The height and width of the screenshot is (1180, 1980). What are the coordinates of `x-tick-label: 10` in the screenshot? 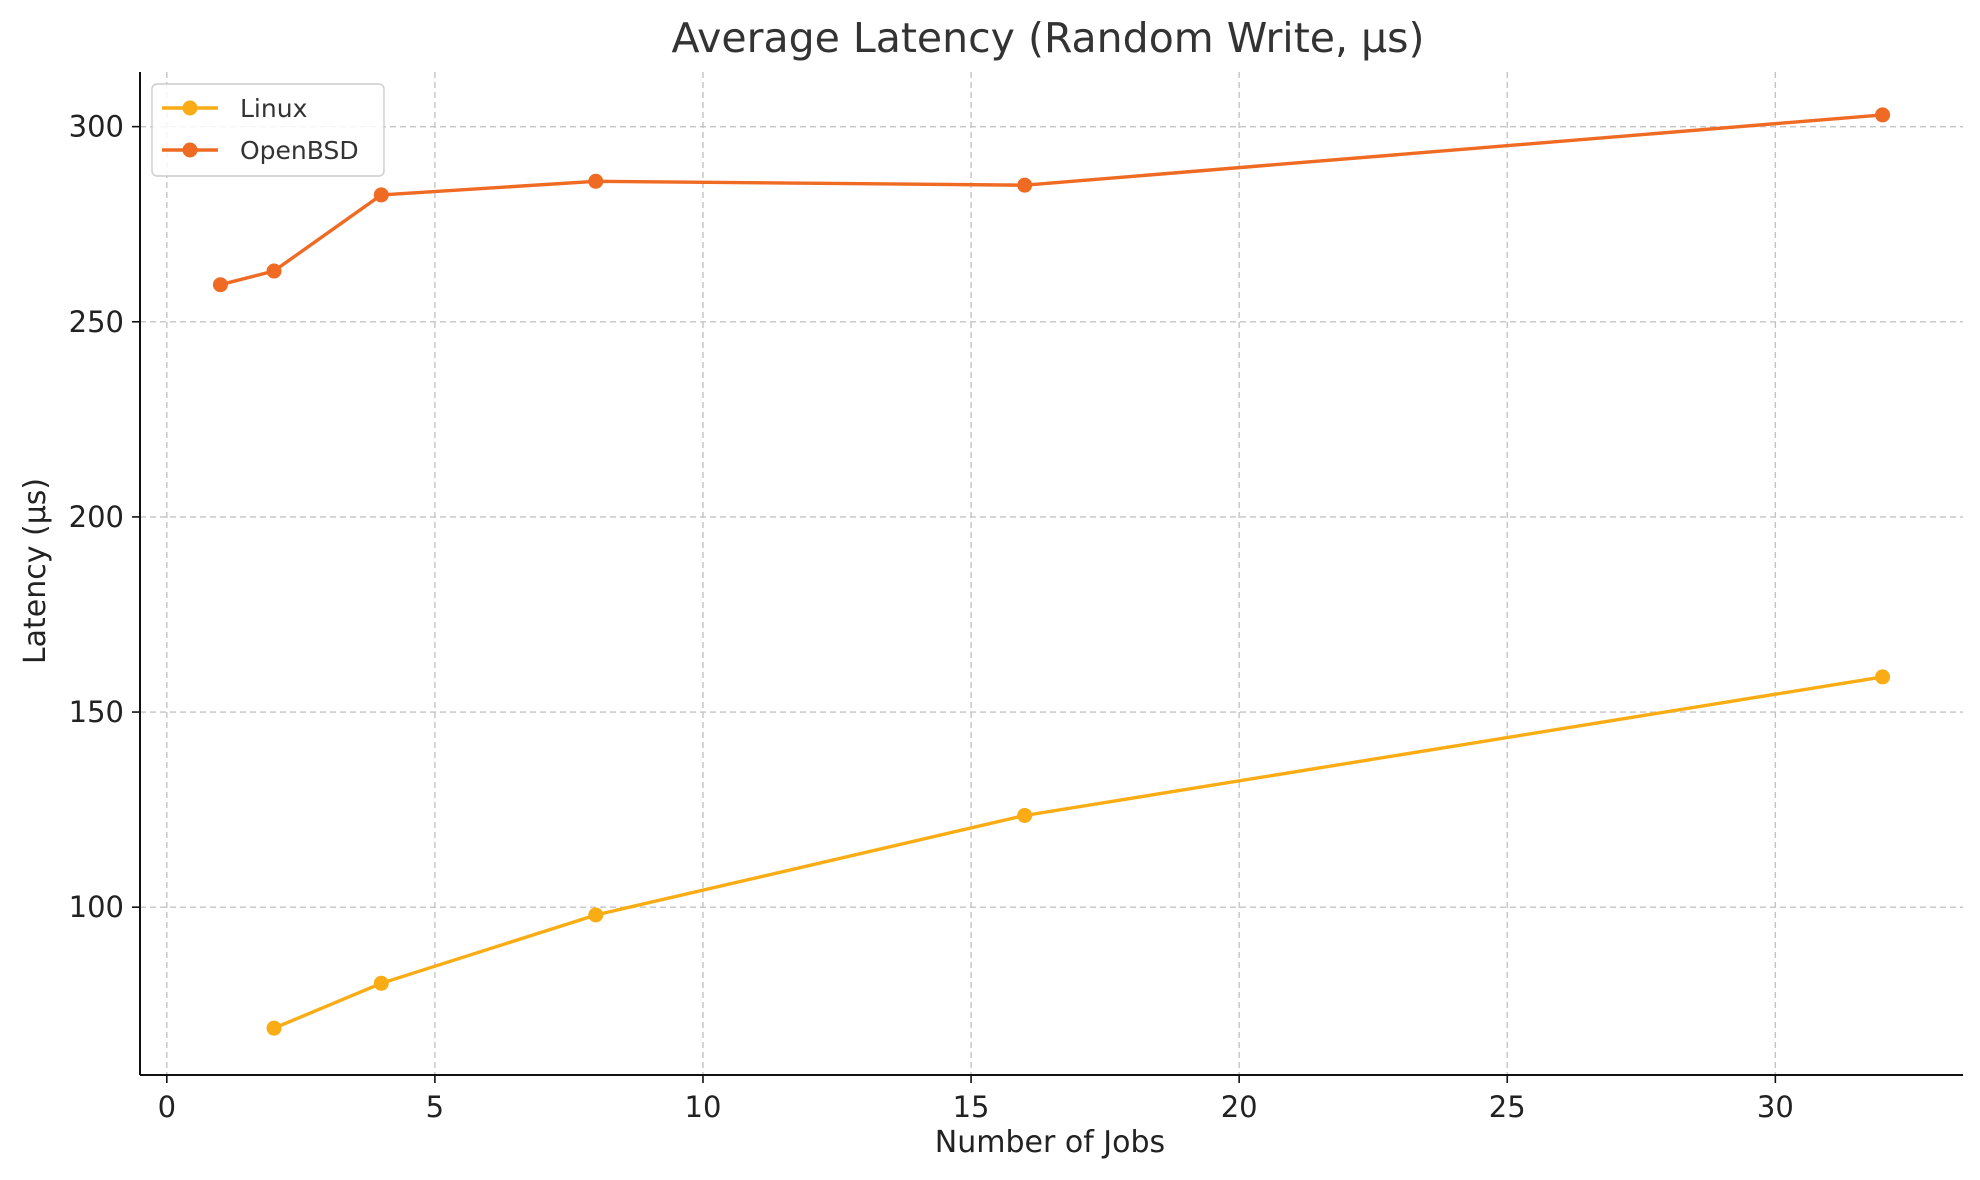 It's located at (703, 1107).